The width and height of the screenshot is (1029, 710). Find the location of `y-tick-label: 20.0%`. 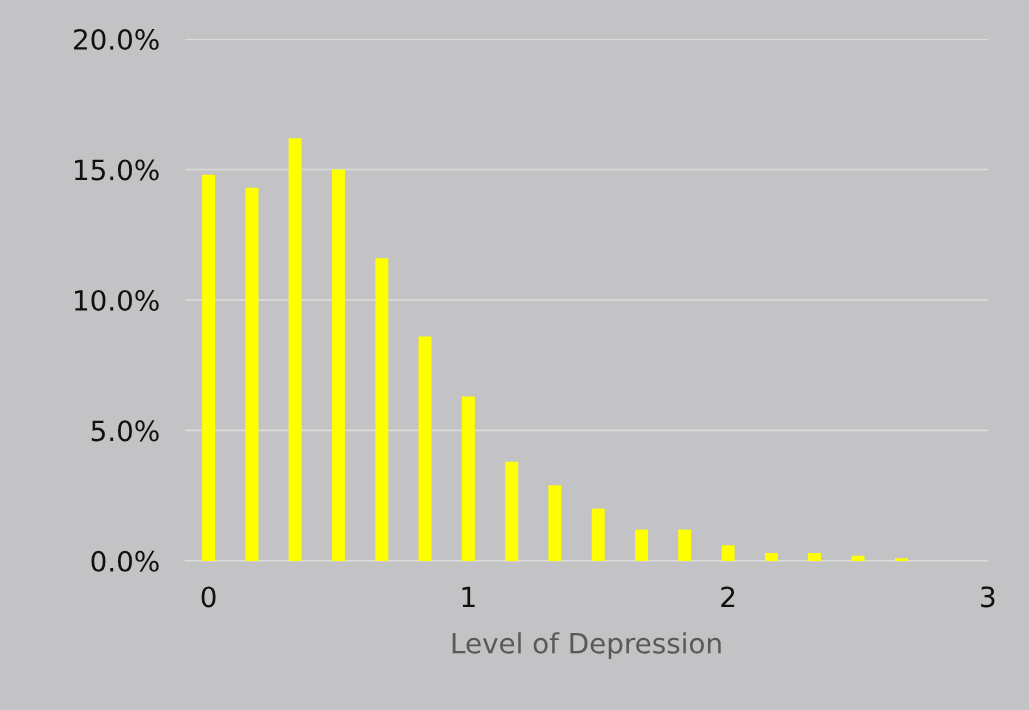

y-tick-label: 20.0% is located at coordinates (116, 39).